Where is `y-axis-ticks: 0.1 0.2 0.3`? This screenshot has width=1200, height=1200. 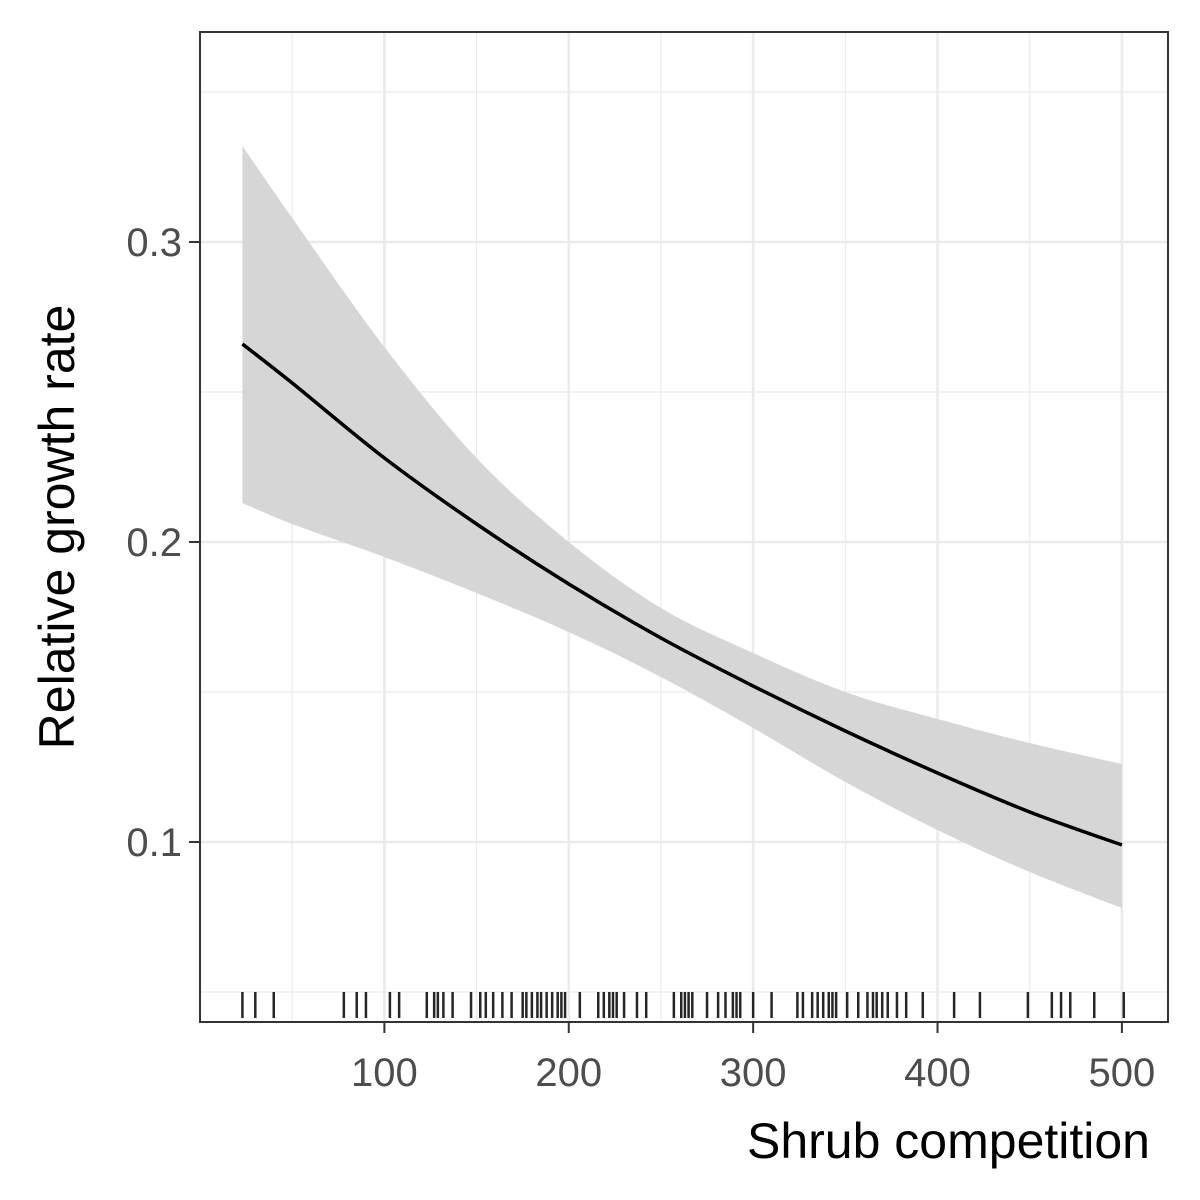
y-axis-ticks: 0.1 0.2 0.3 is located at coordinates (163, 543).